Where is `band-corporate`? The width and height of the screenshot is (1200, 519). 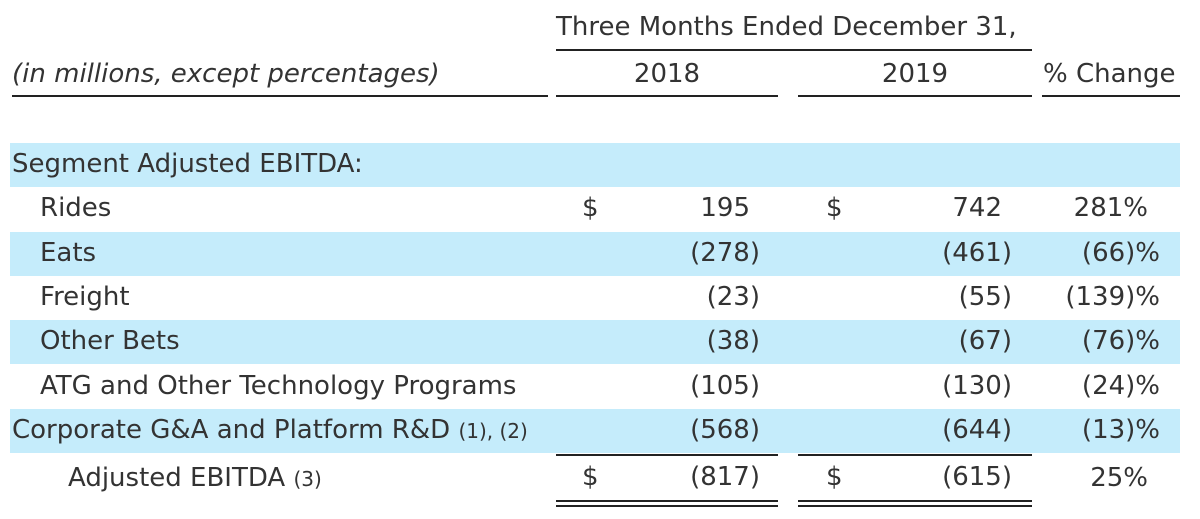
band-corporate is located at coordinates (595, 431).